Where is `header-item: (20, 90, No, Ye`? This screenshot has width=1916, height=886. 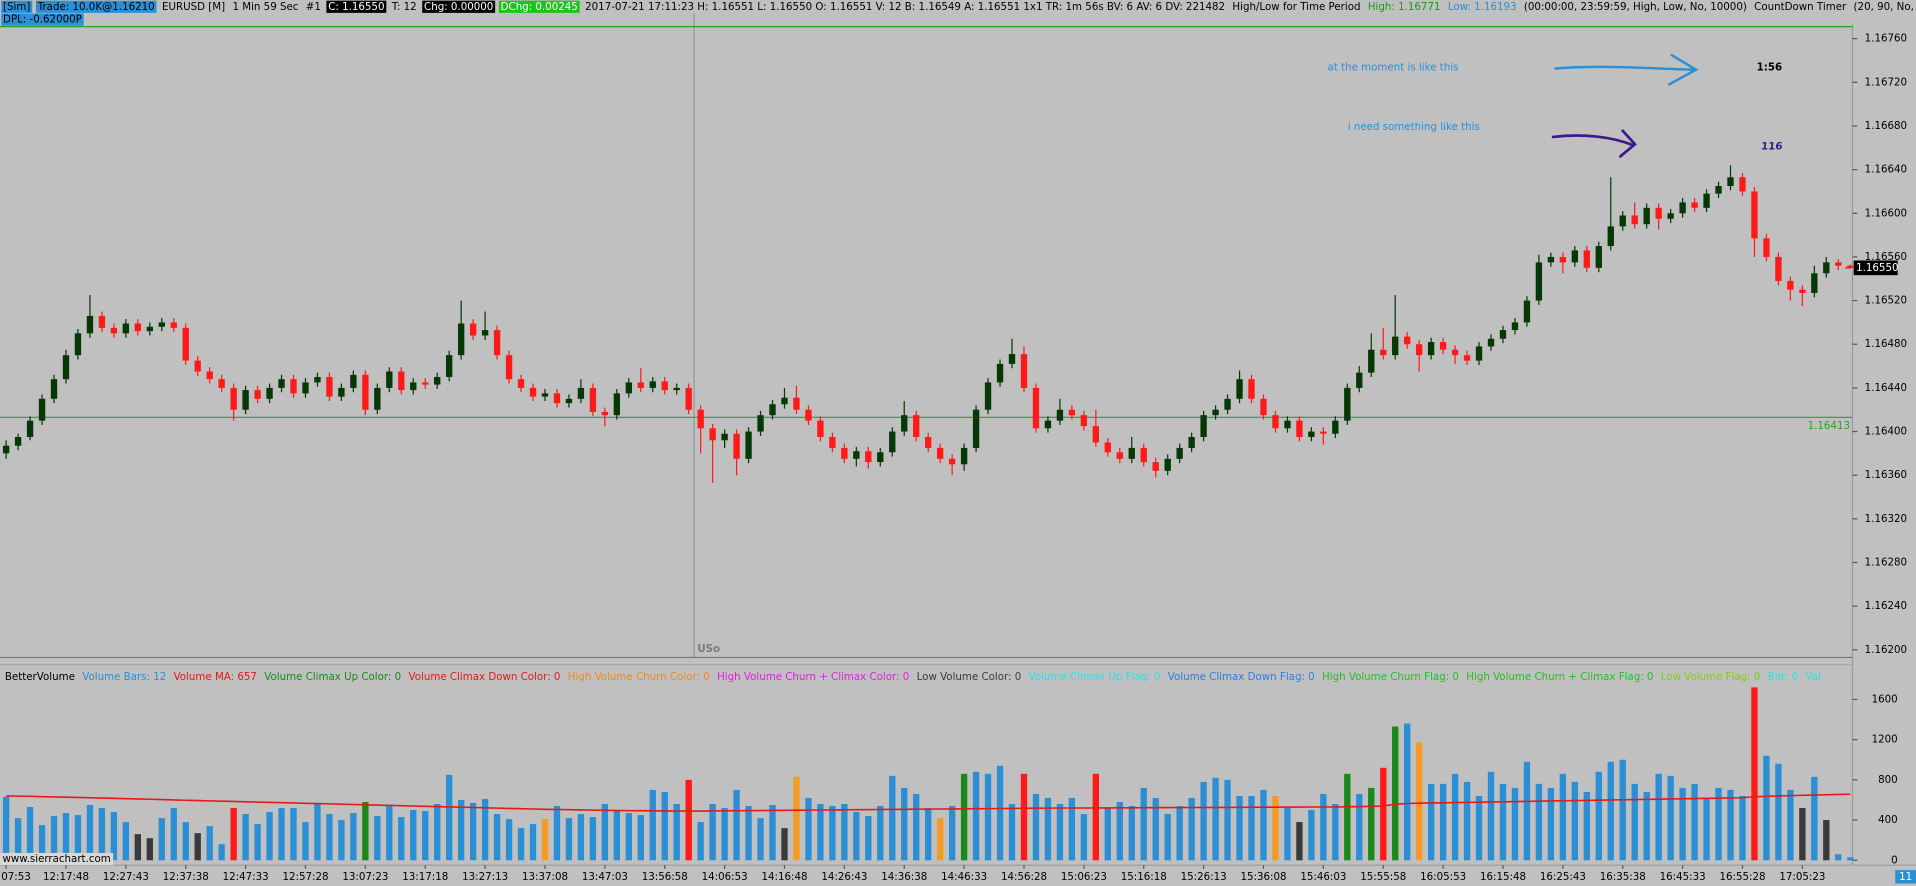 header-item: (20, 90, No, Ye is located at coordinates (1885, 7).